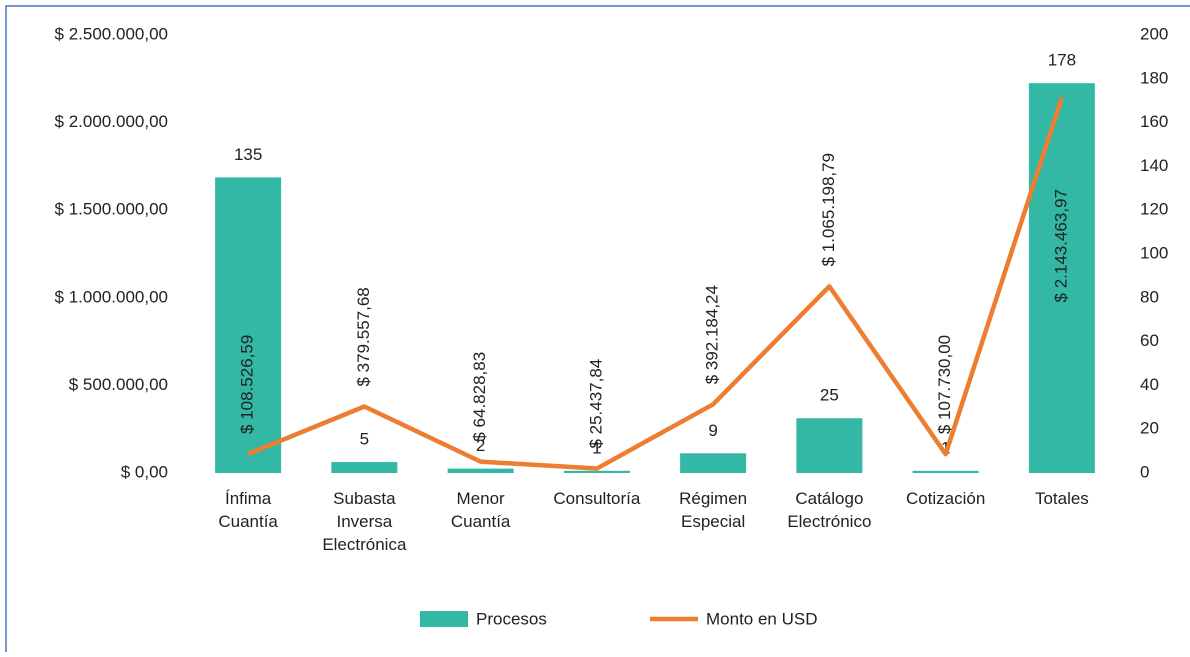 The image size is (1190, 657). I want to click on x-tick-label: Menor Cuantía, so click(481, 510).